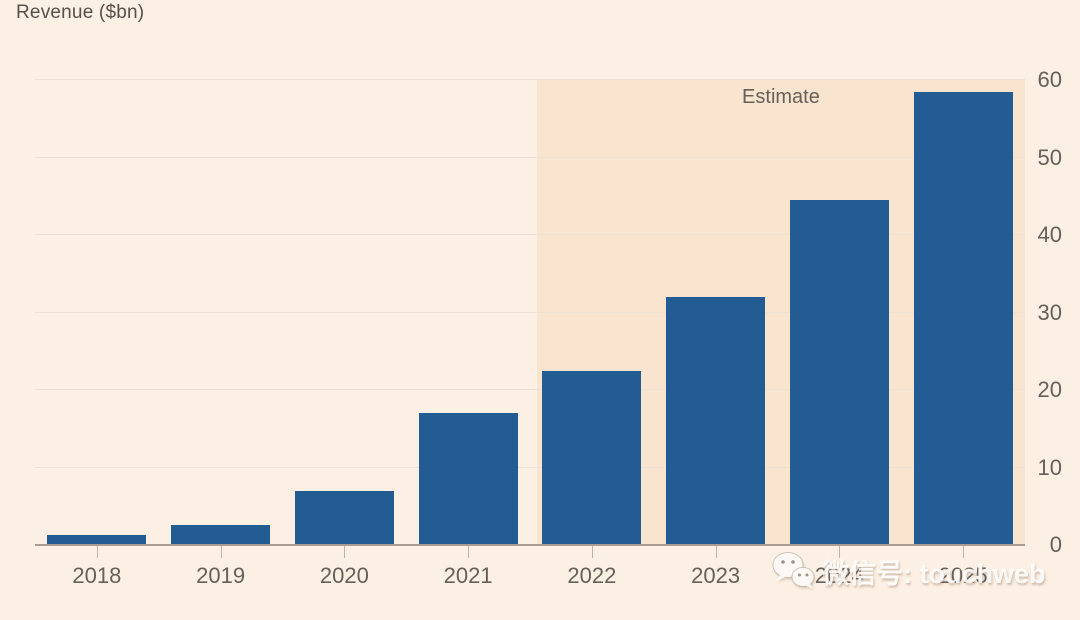  What do you see at coordinates (97, 539) in the screenshot?
I see `bar-2018` at bounding box center [97, 539].